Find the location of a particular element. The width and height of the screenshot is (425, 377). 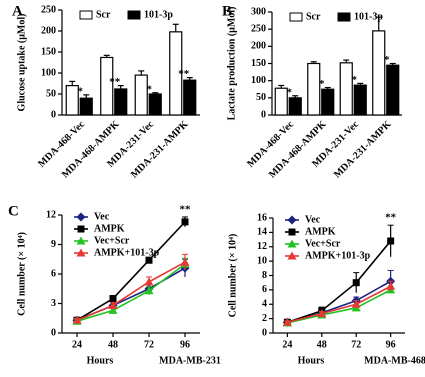

y-tick-label: 14 is located at coordinates (262, 232).